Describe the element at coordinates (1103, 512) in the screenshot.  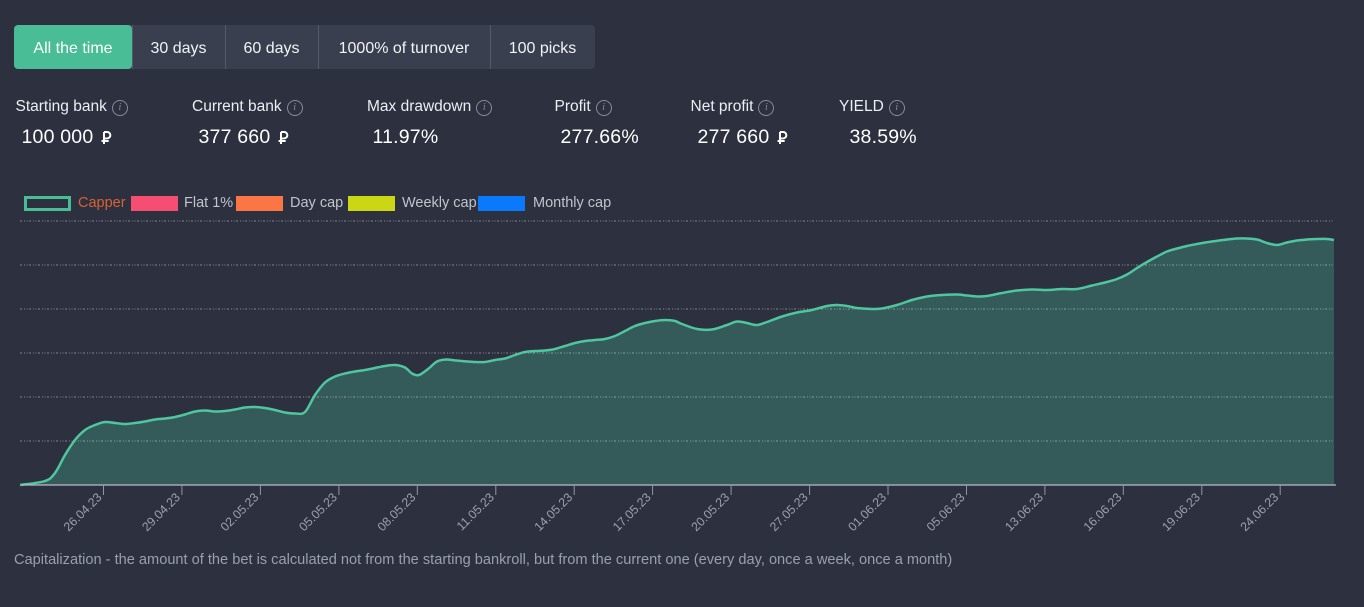
I see `svg-text: 16.06.23` at that location.